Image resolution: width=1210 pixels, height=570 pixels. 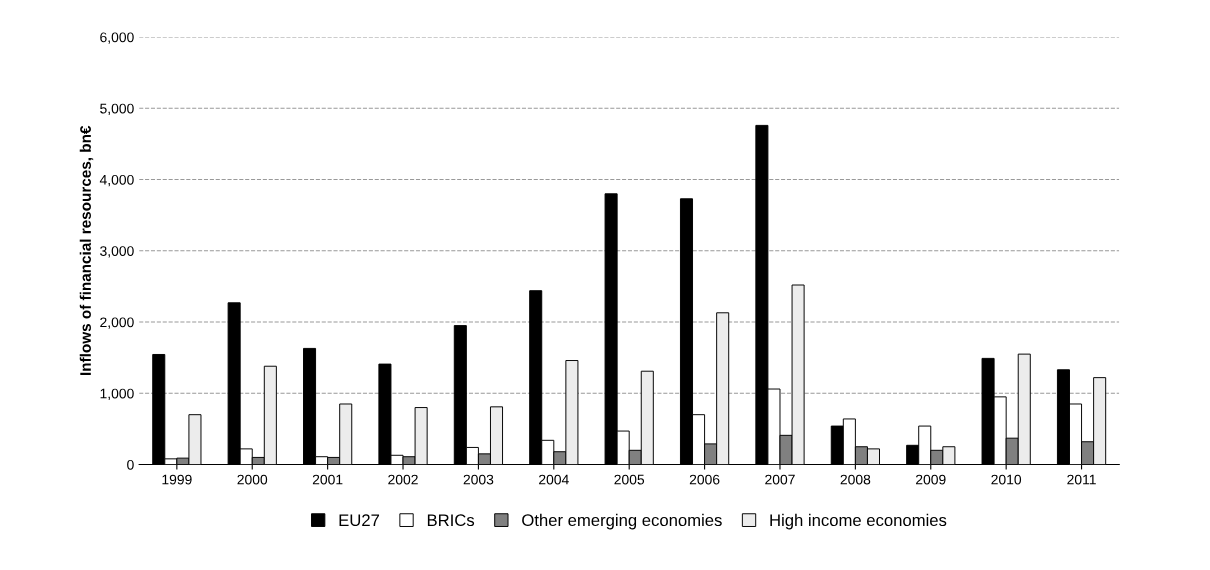 What do you see at coordinates (116, 180) in the screenshot?
I see `y-tick-label: 4,000` at bounding box center [116, 180].